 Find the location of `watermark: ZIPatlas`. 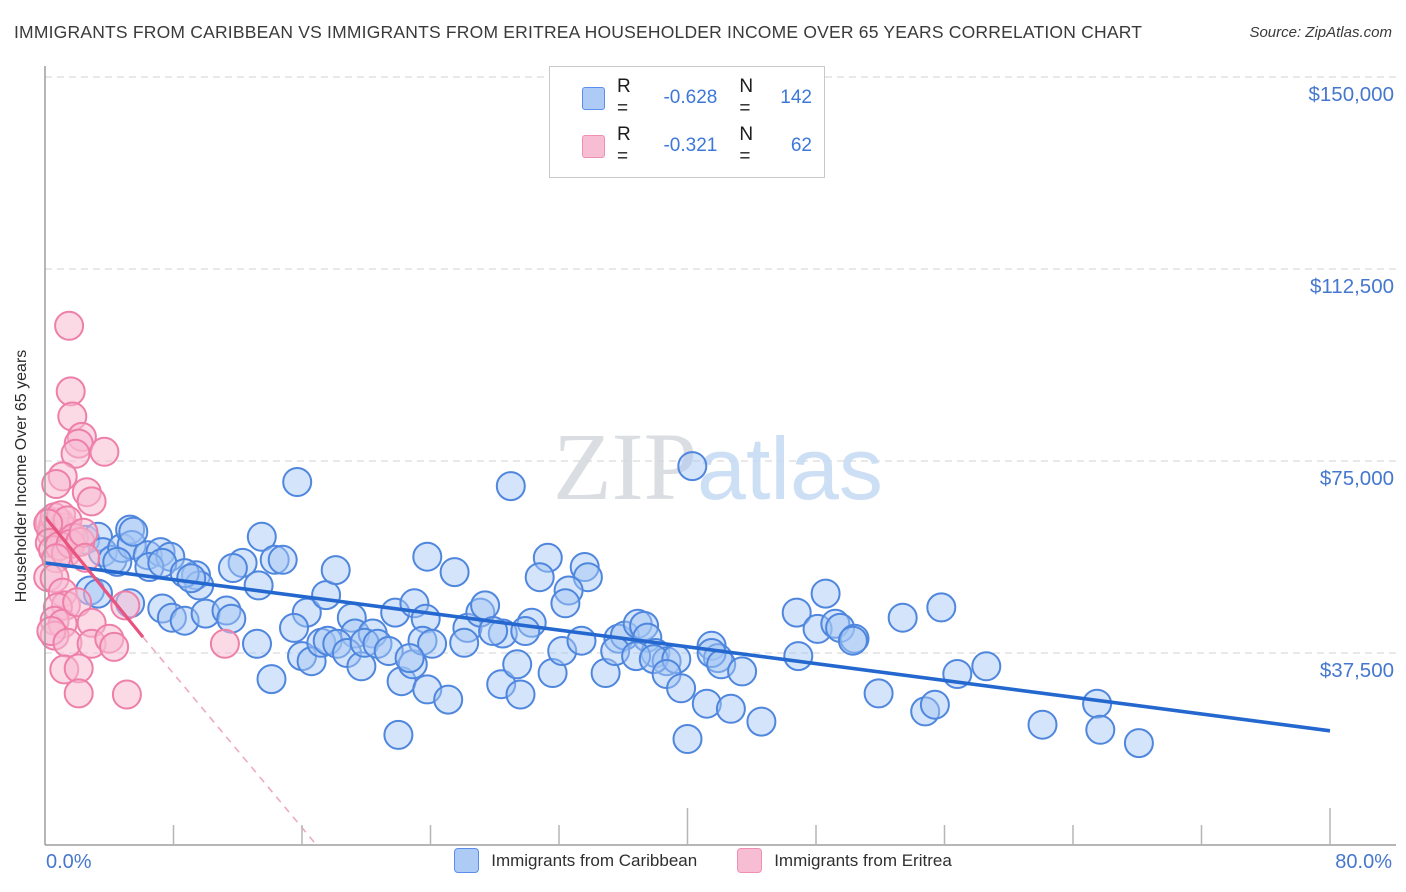

watermark: ZIPatlas is located at coordinates (718, 466).